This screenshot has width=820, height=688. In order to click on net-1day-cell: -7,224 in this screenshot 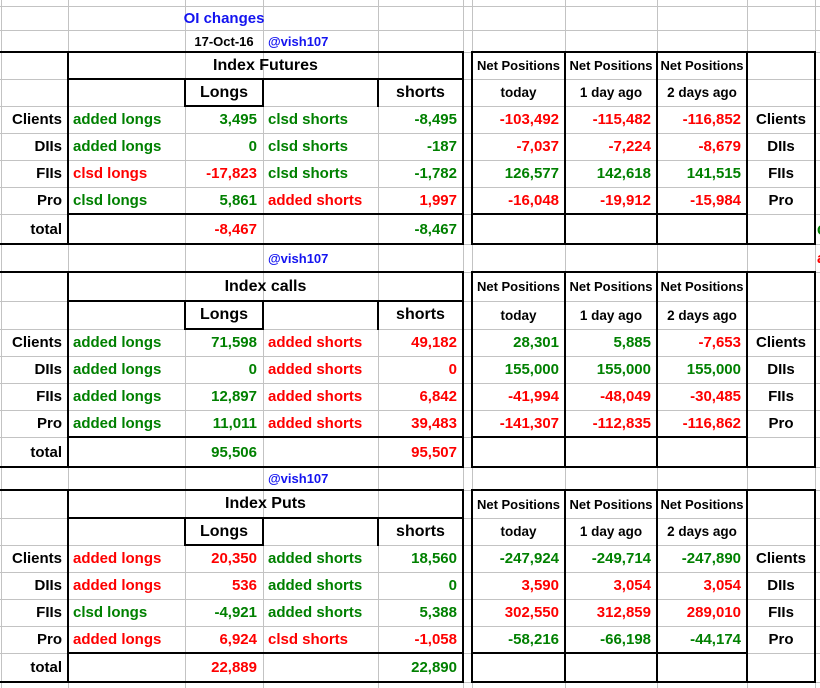, I will do `click(629, 146)`.